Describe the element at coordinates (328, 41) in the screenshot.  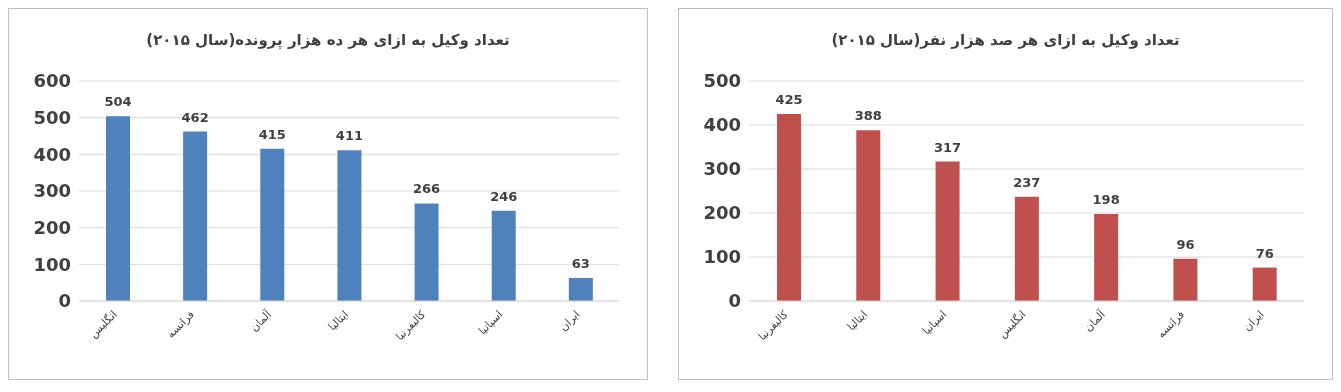
I see `chart-title: تعداد وکیل به ازای هر ده هزار پرونده(سال ۲۰۱۵)` at that location.